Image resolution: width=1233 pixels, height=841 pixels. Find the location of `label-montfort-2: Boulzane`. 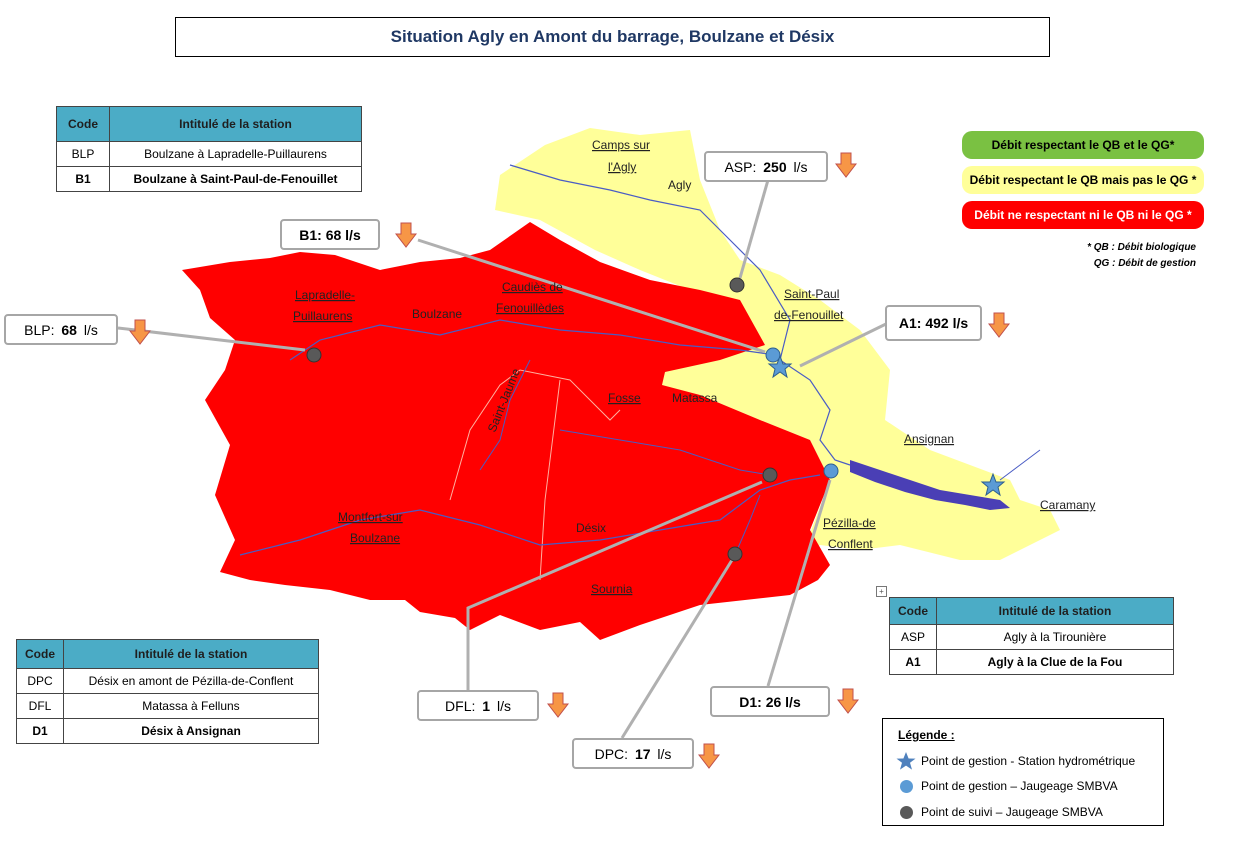

label-montfort-2: Boulzane is located at coordinates (375, 538).